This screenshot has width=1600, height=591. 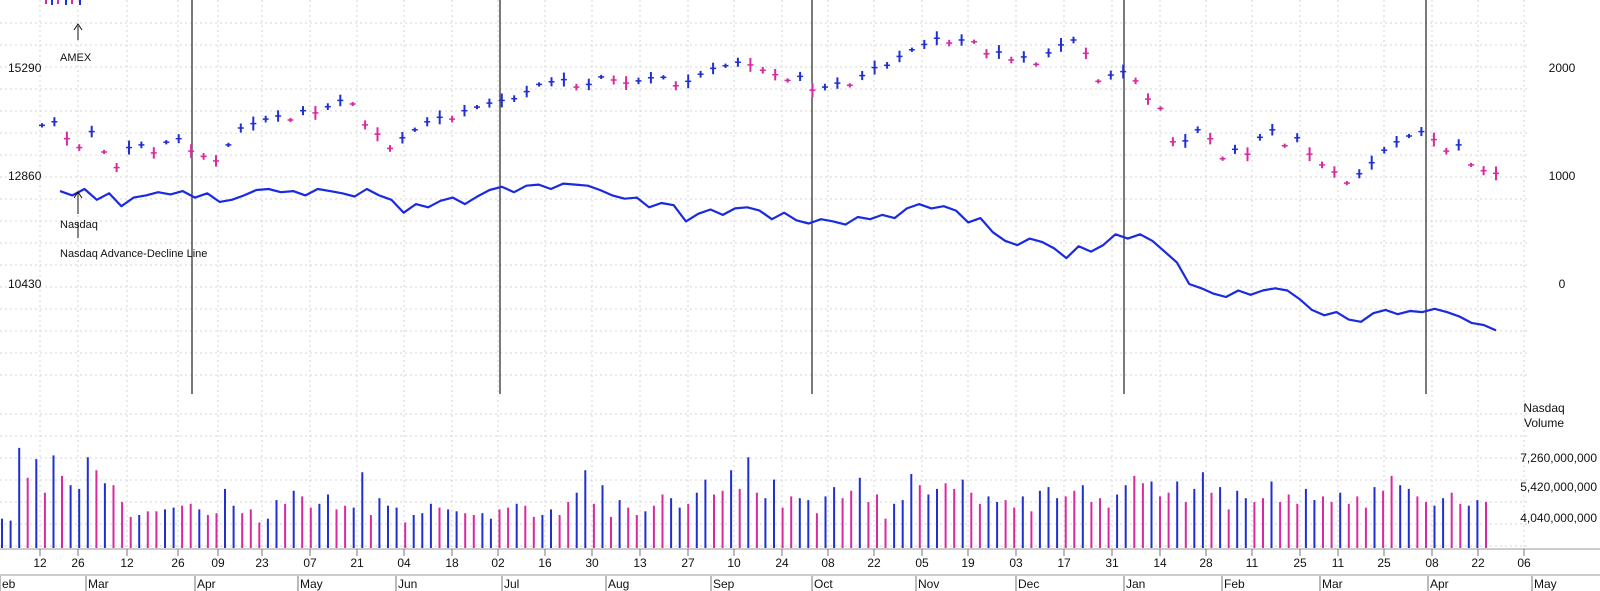 I want to click on month-label: Sep, so click(x=724, y=584).